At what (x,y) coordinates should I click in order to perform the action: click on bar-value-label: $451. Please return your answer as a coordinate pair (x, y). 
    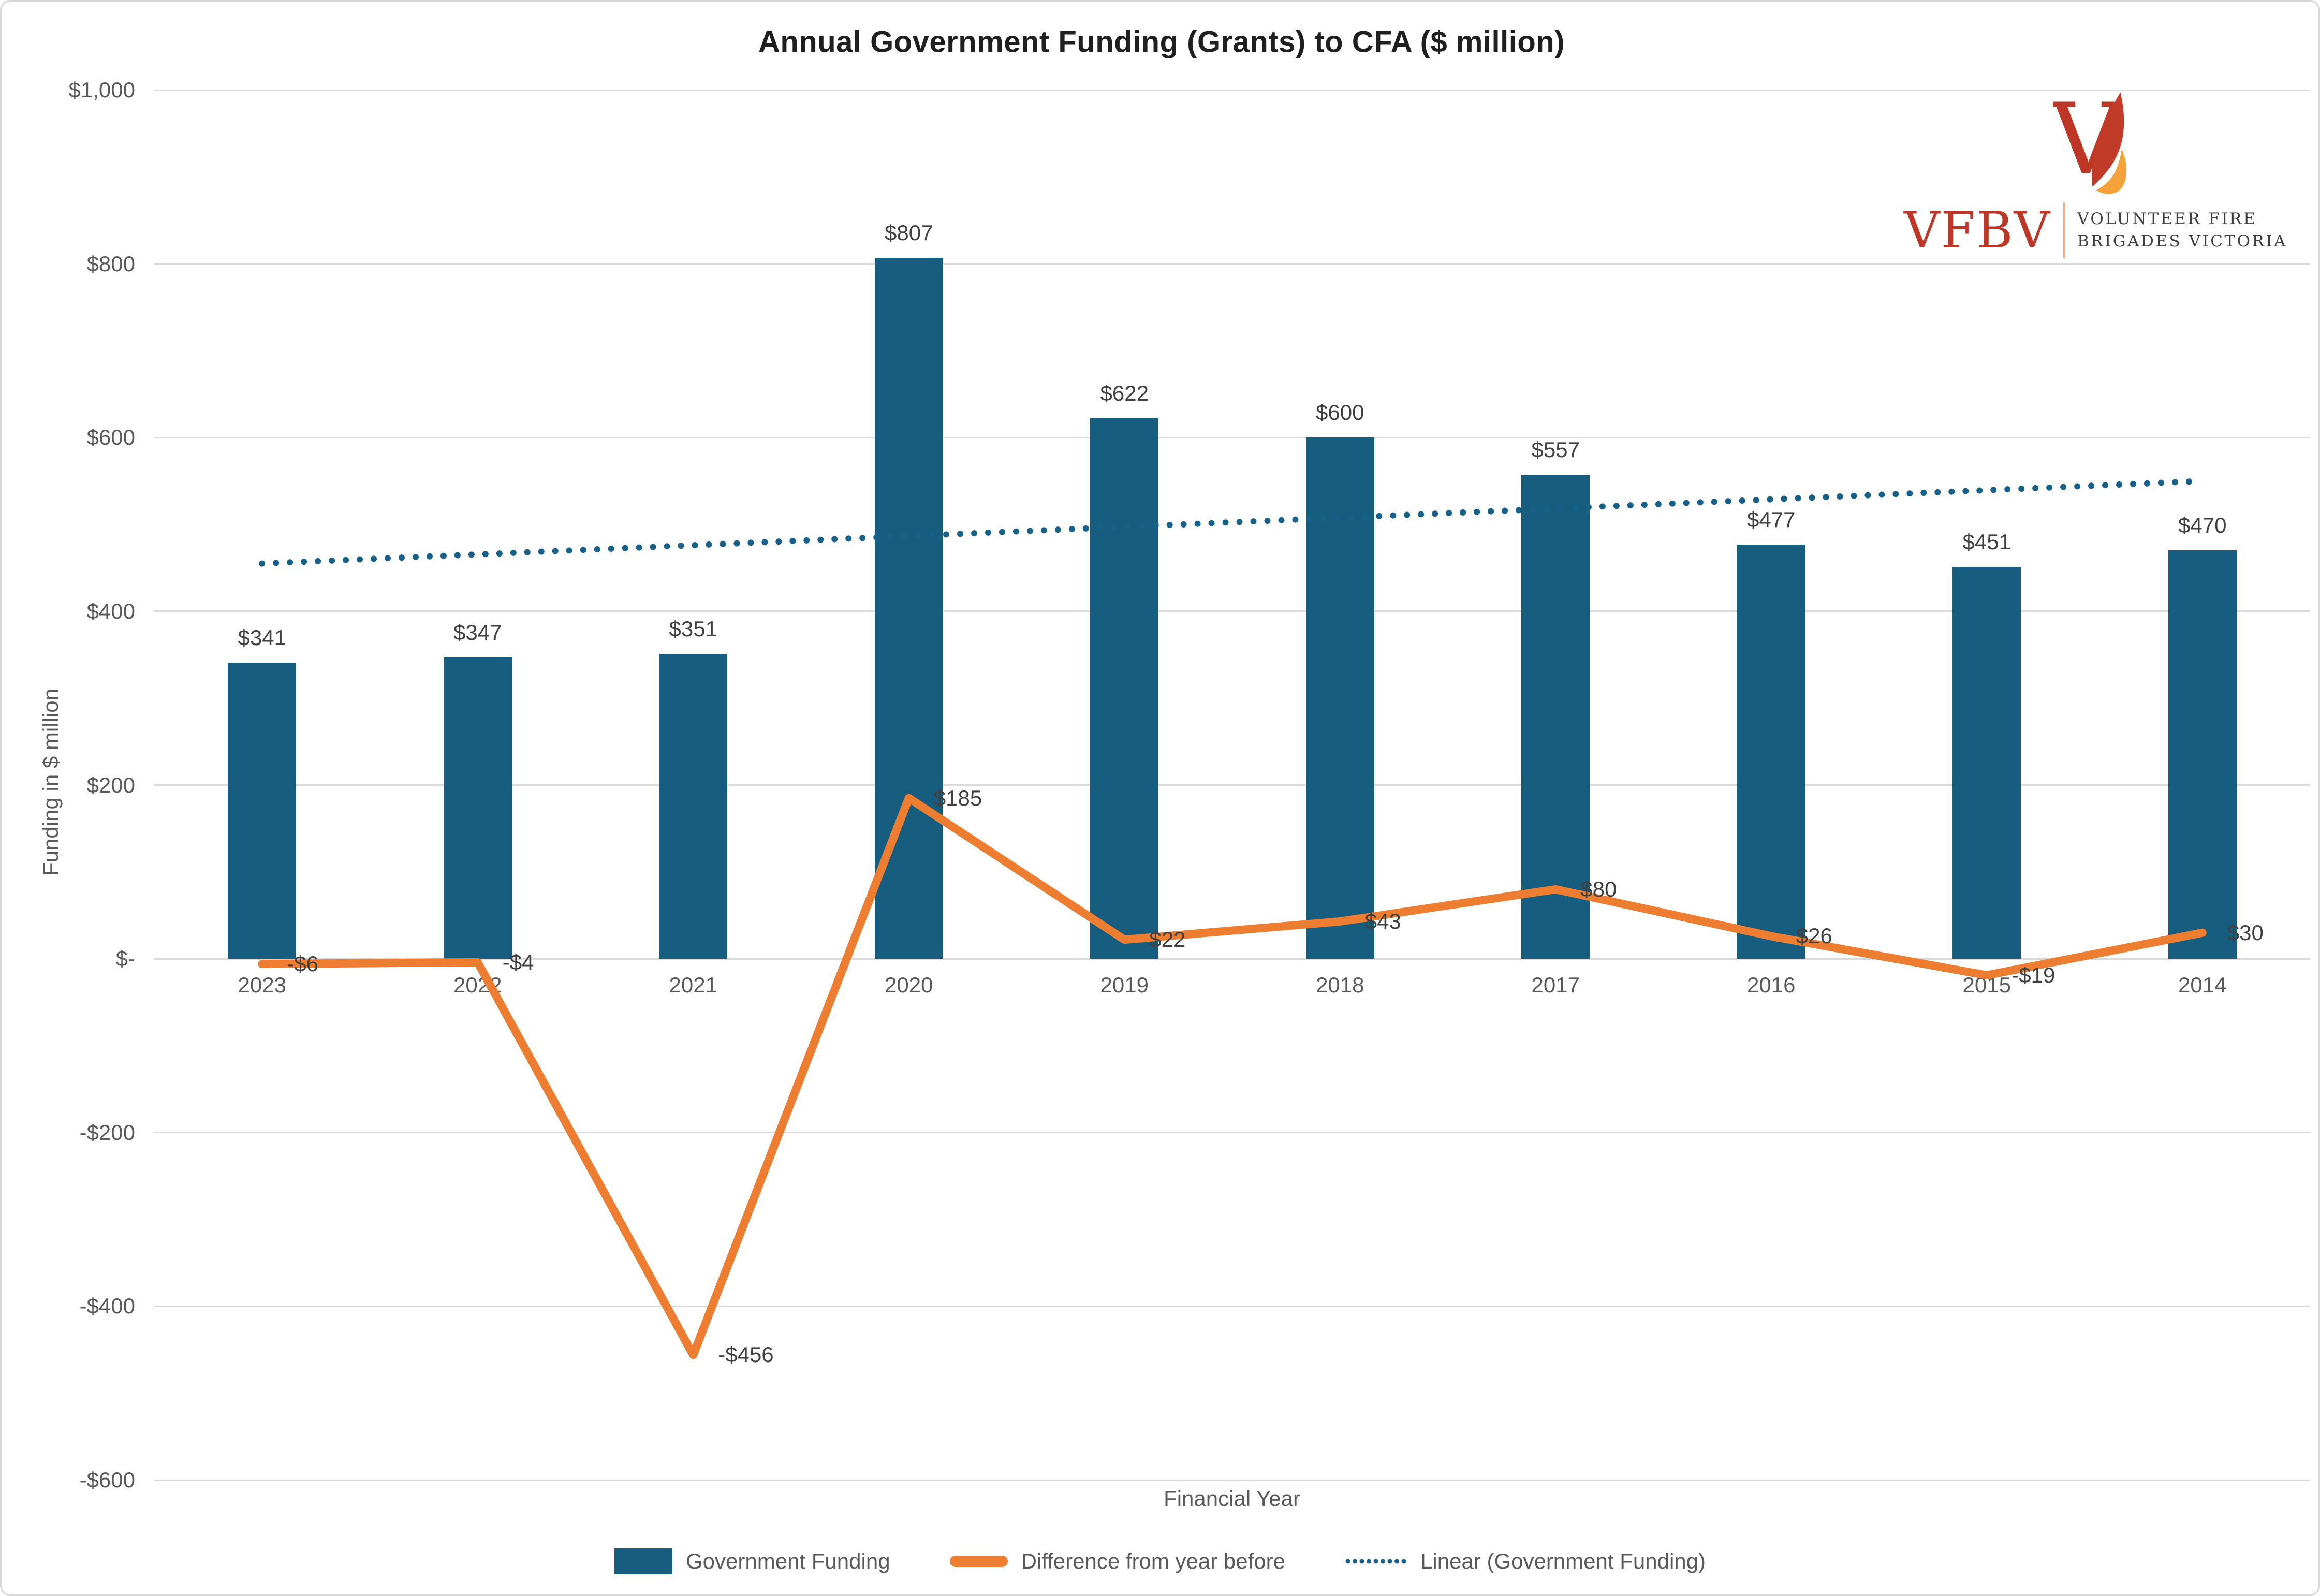
    Looking at the image, I should click on (1987, 542).